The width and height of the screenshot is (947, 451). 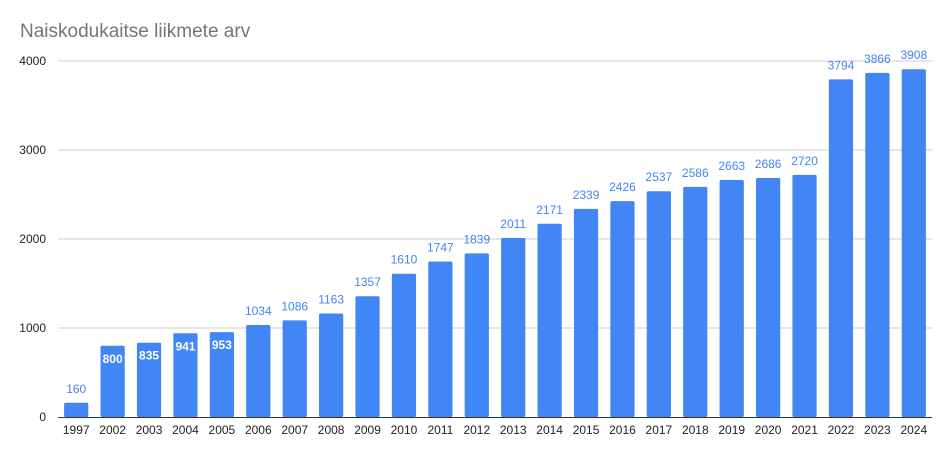 I want to click on x-tick-label: 2003, so click(x=149, y=430).